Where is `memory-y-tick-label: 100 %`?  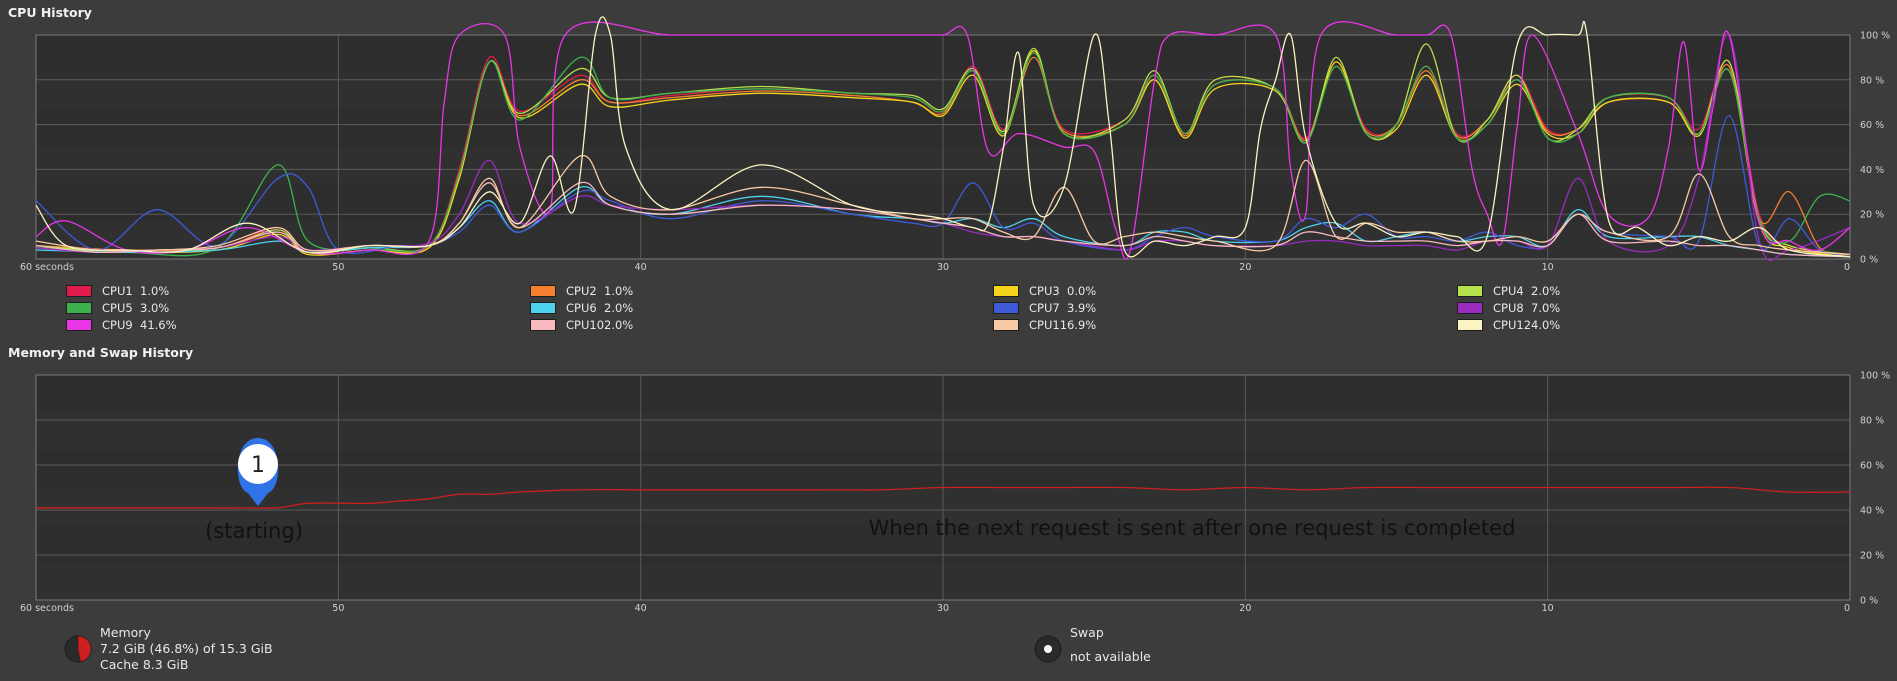
memory-y-tick-label: 100 % is located at coordinates (1875, 376).